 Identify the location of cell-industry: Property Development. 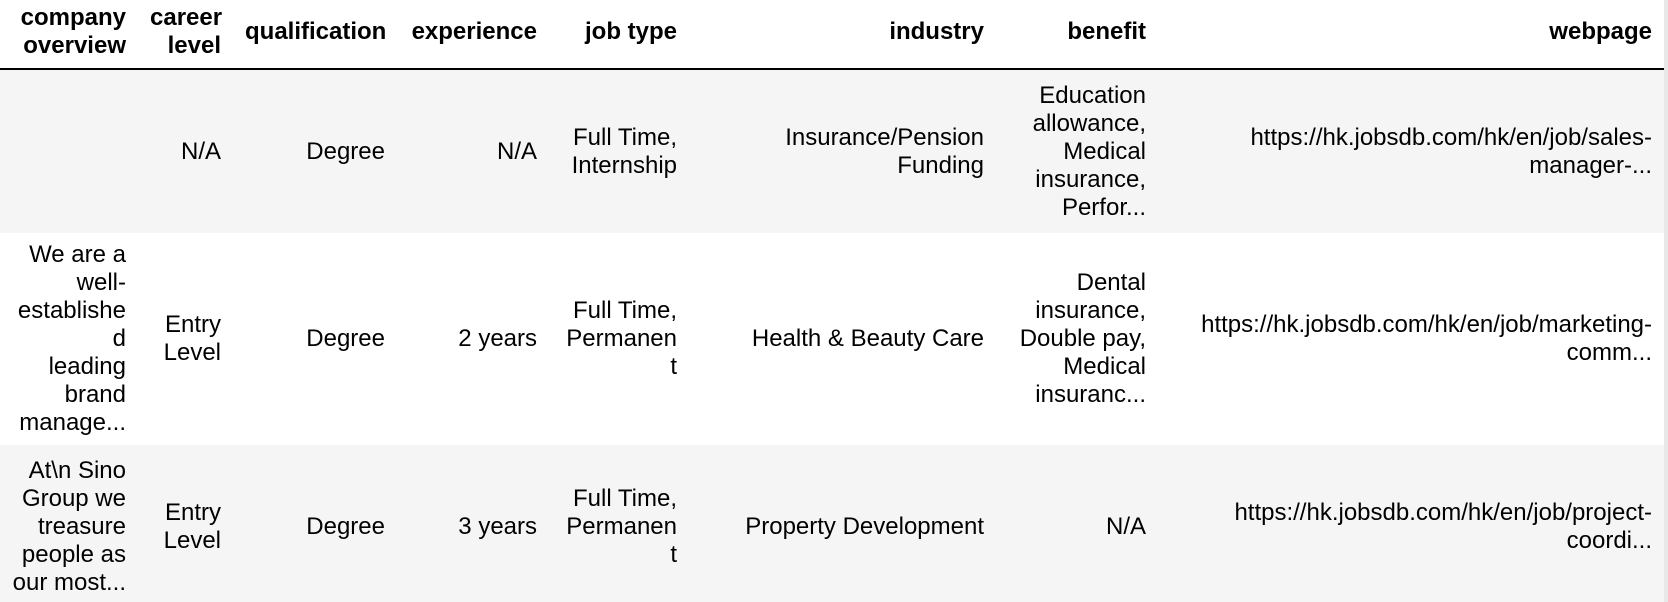
(842, 523).